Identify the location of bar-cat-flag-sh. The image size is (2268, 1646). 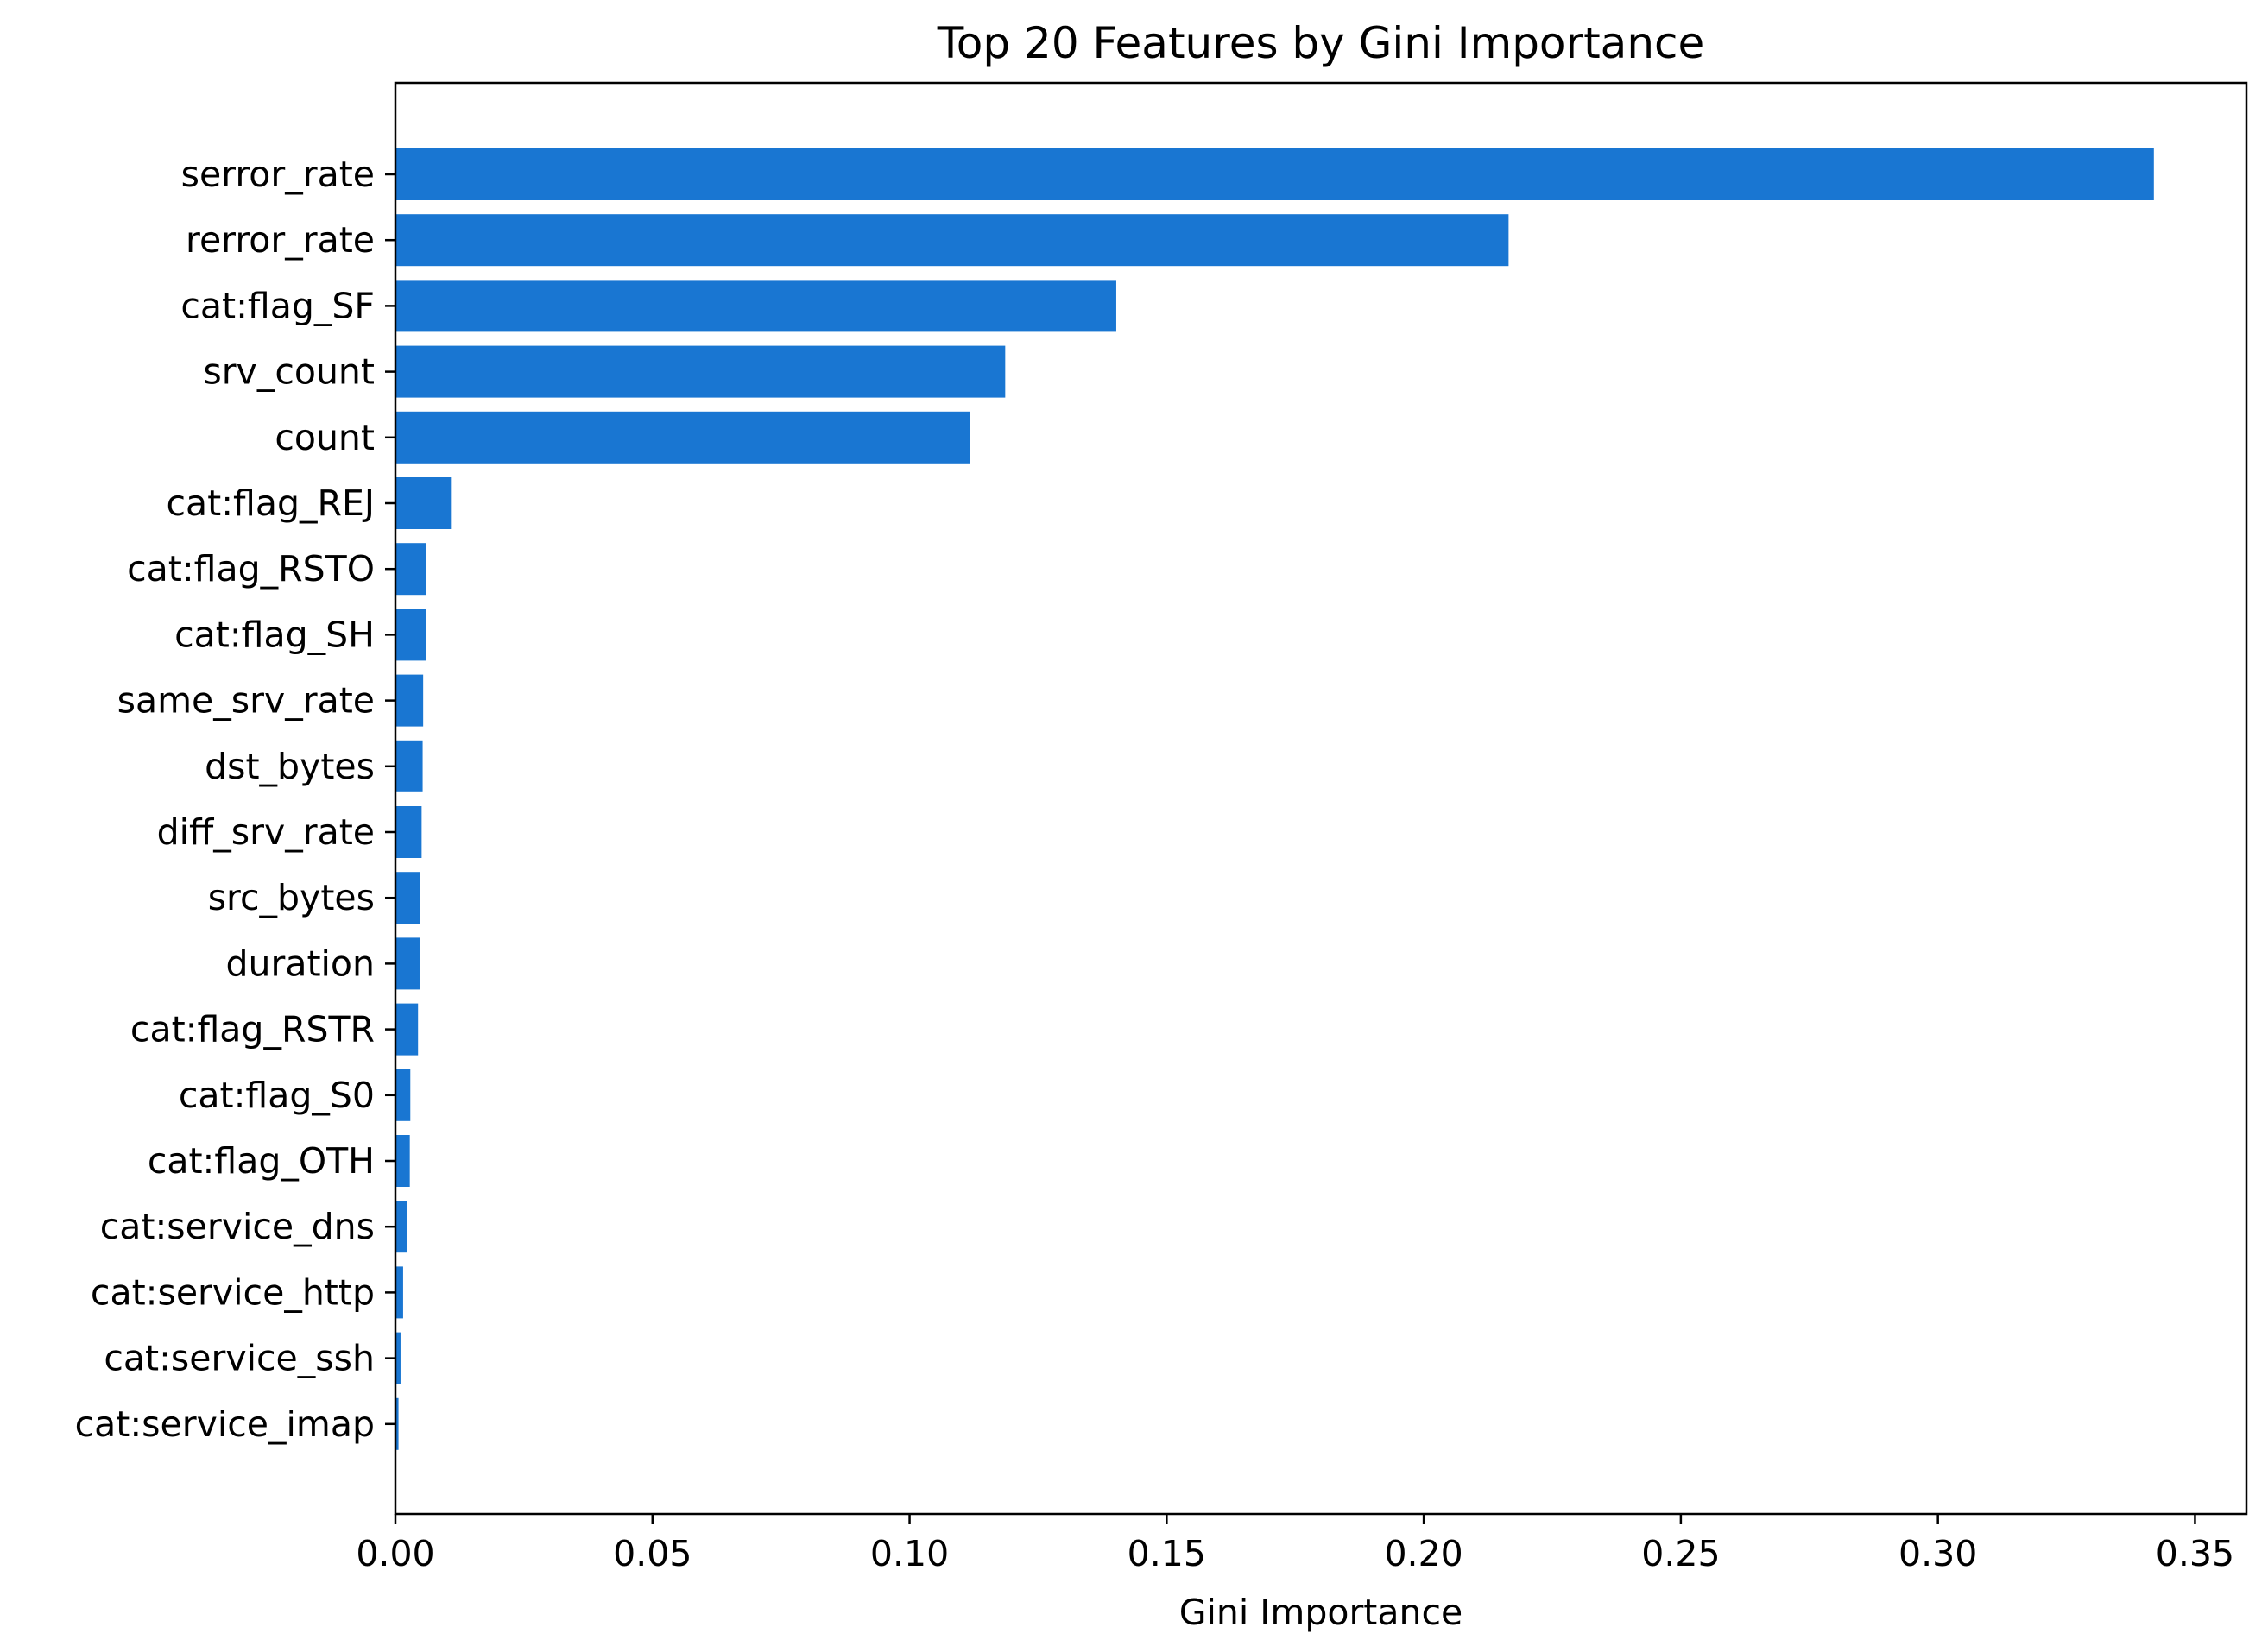
(411, 635).